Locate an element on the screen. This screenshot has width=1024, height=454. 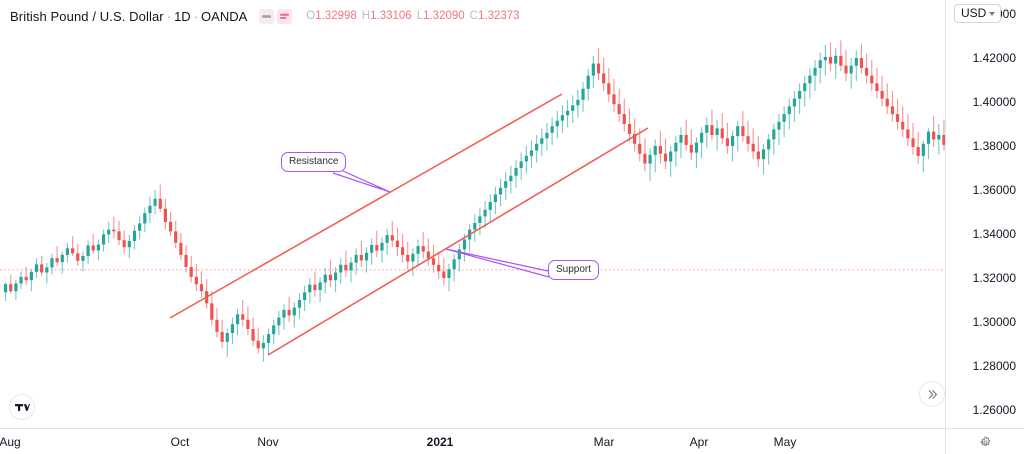
chart-interval: 1D is located at coordinates (182, 16).